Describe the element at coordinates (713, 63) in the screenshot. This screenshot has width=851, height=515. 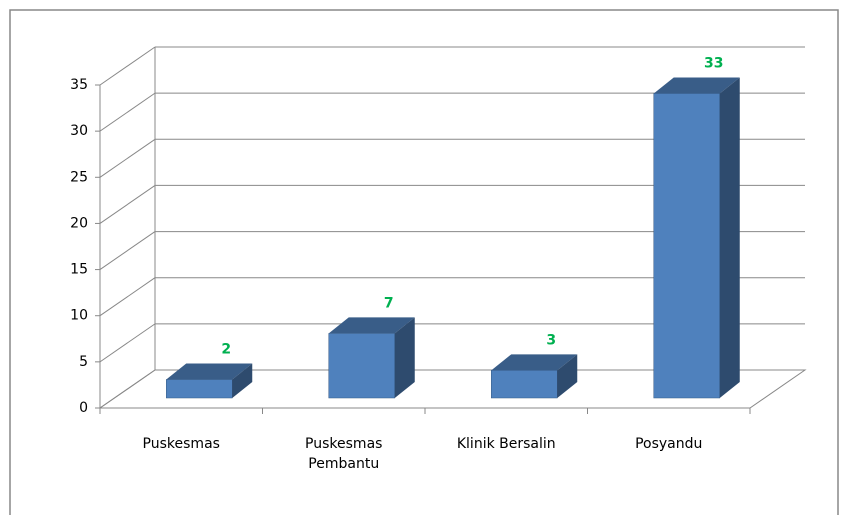
I see `data-label: 33` at that location.